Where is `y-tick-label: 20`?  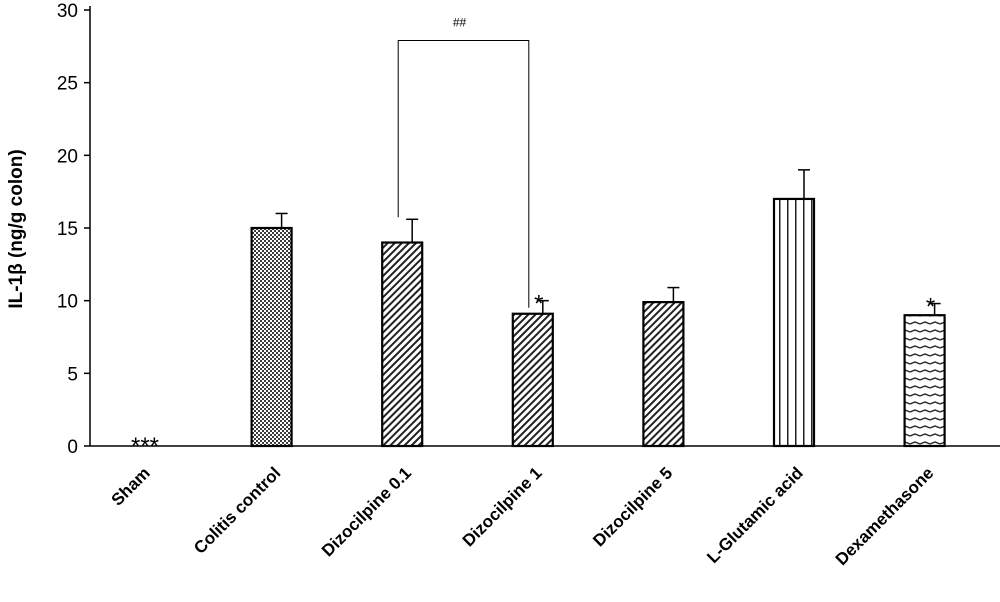
y-tick-label: 20 is located at coordinates (67, 156).